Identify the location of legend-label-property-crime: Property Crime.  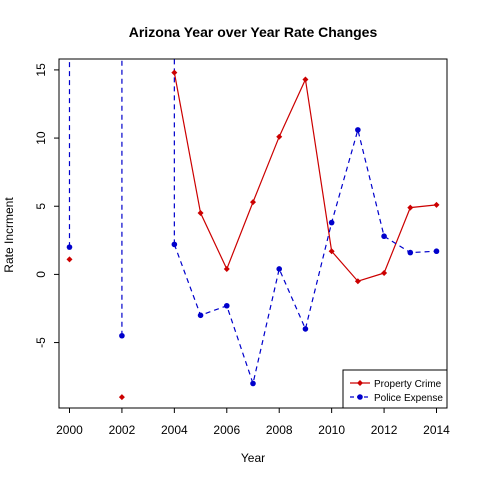
(408, 384).